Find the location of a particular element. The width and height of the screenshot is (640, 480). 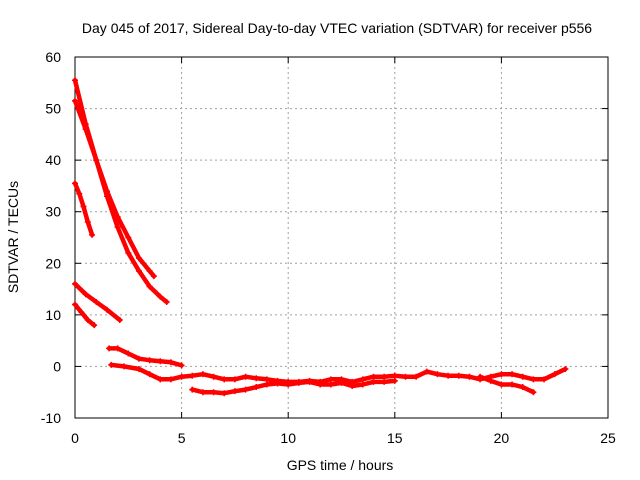

x-axis-label: GPS time / hours is located at coordinates (340, 465).